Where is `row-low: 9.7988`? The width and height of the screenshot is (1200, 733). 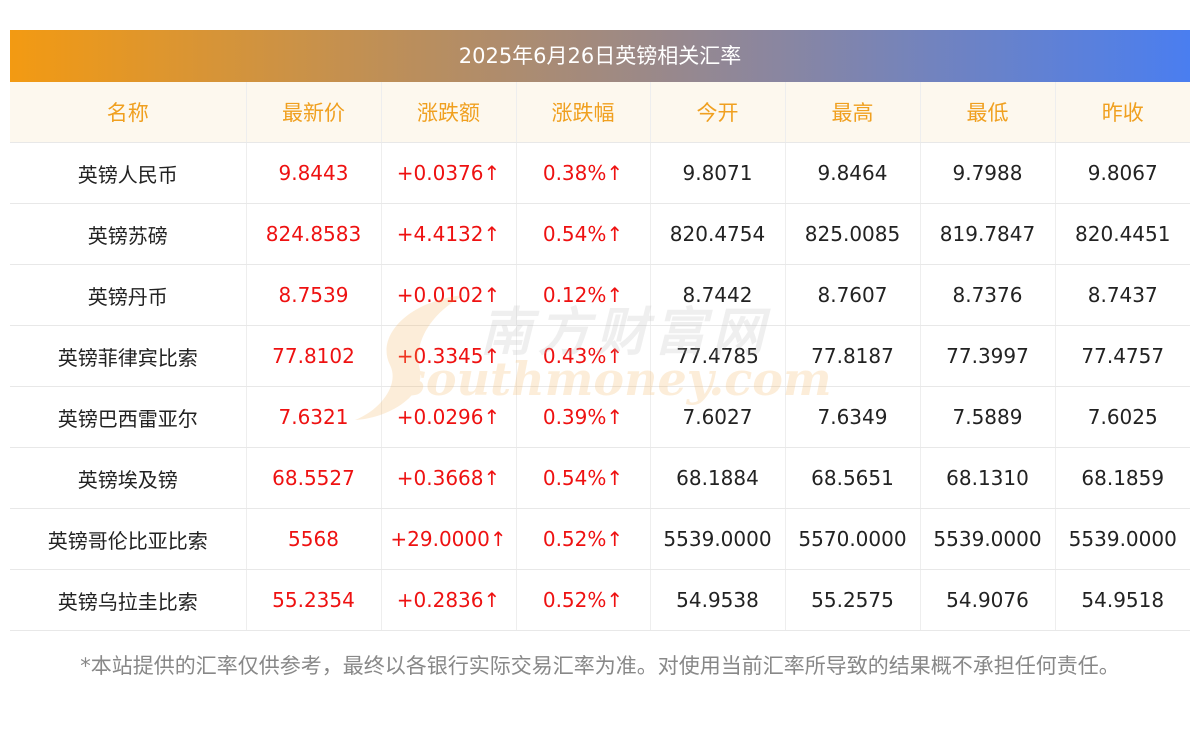 row-low: 9.7988 is located at coordinates (988, 173).